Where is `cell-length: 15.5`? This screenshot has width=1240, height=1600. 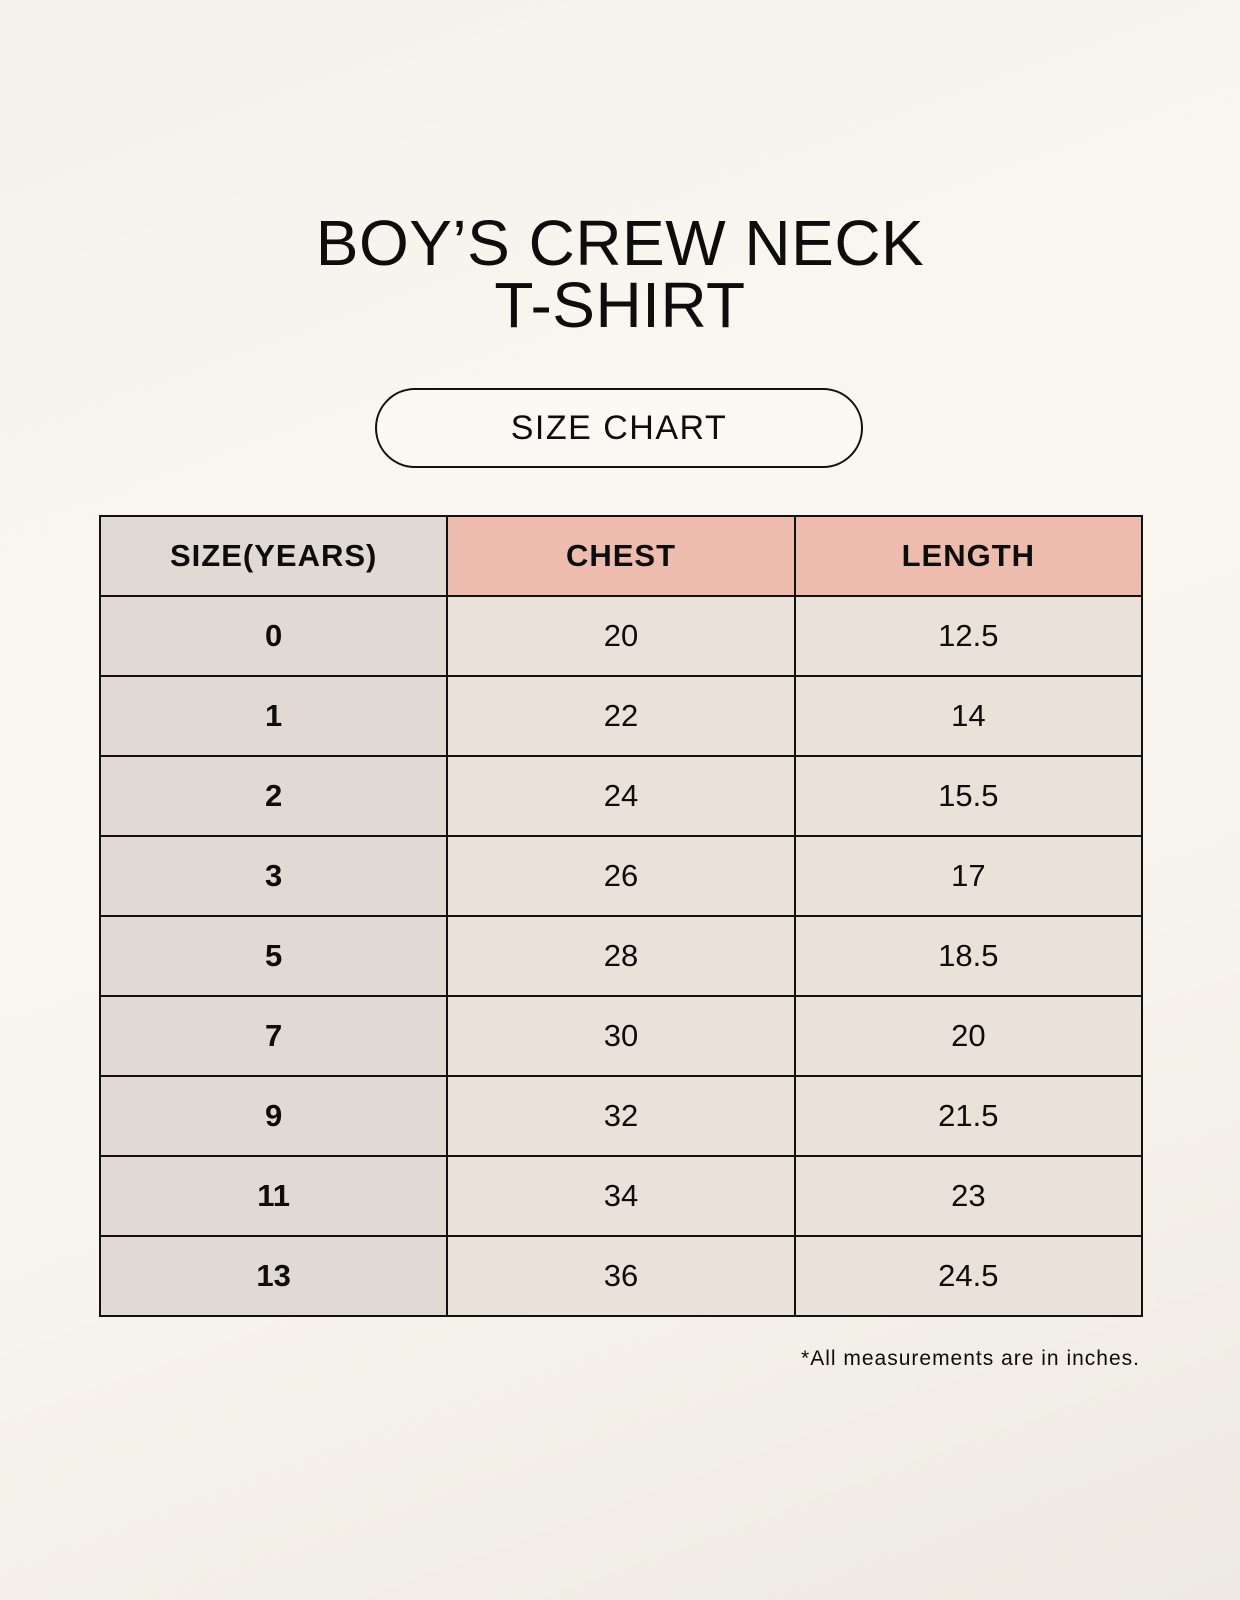 cell-length: 15.5 is located at coordinates (968, 796).